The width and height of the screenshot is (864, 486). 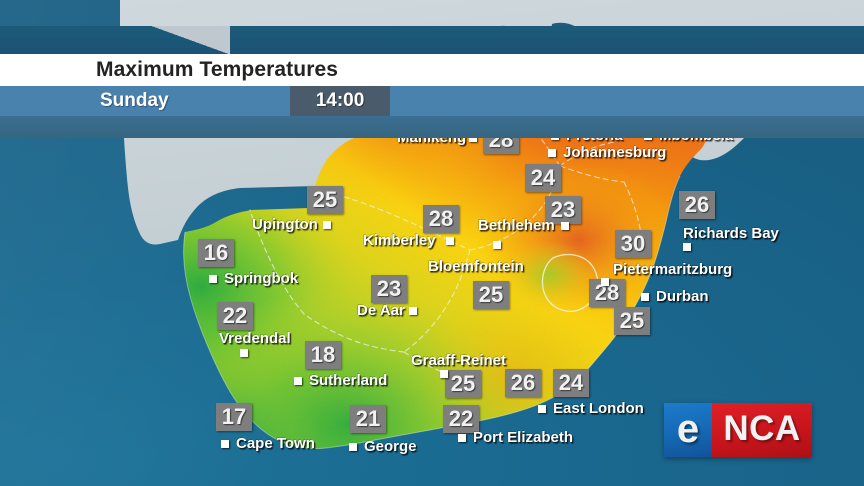 I want to click on banner-top-diagonal, so click(x=190, y=40).